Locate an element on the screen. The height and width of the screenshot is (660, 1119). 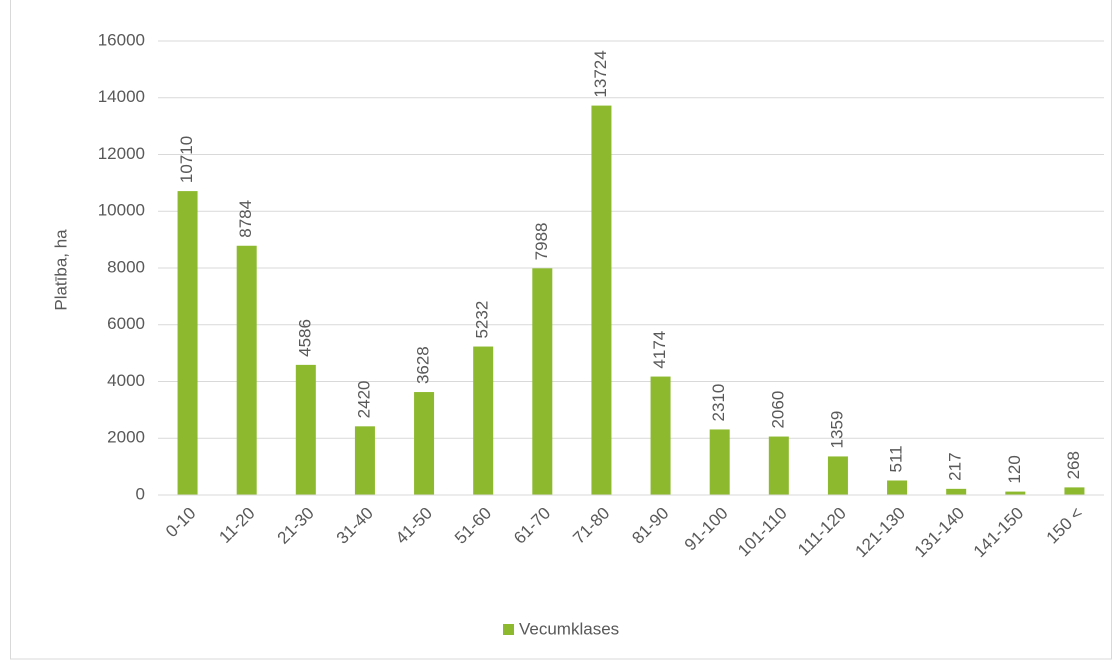
x-tick-label: 0-10 is located at coordinates (180, 522).